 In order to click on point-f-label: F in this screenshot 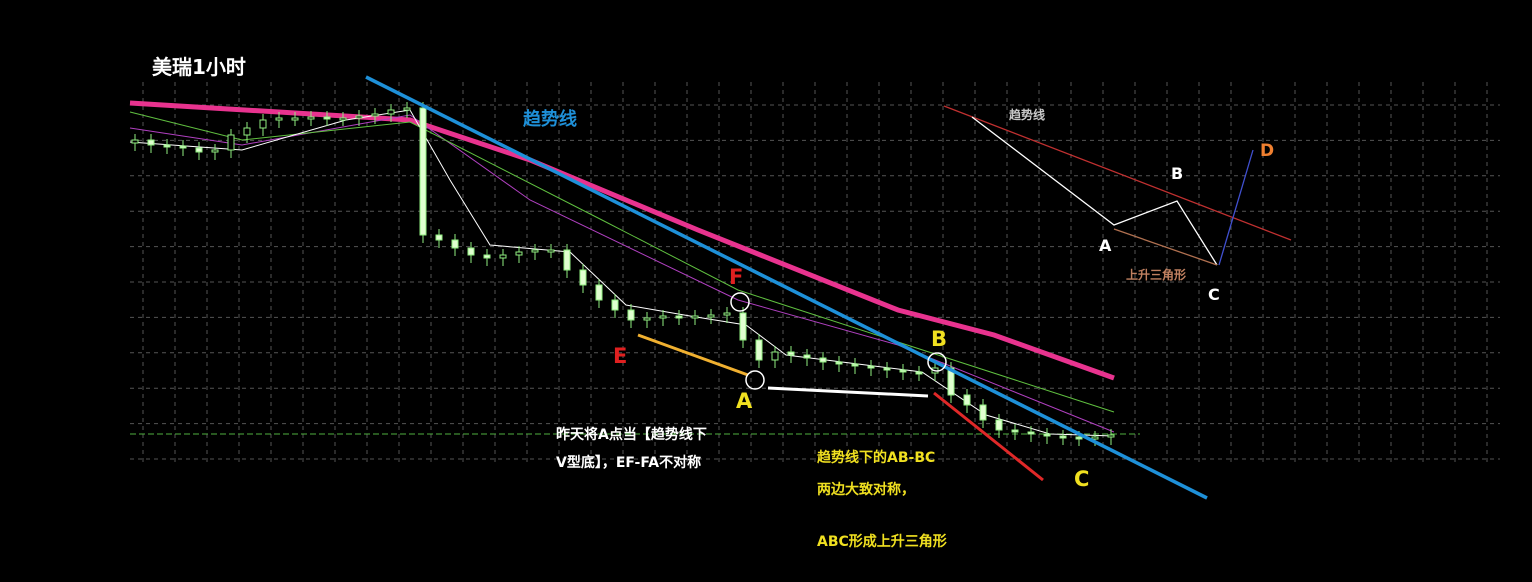, I will do `click(736, 277)`.